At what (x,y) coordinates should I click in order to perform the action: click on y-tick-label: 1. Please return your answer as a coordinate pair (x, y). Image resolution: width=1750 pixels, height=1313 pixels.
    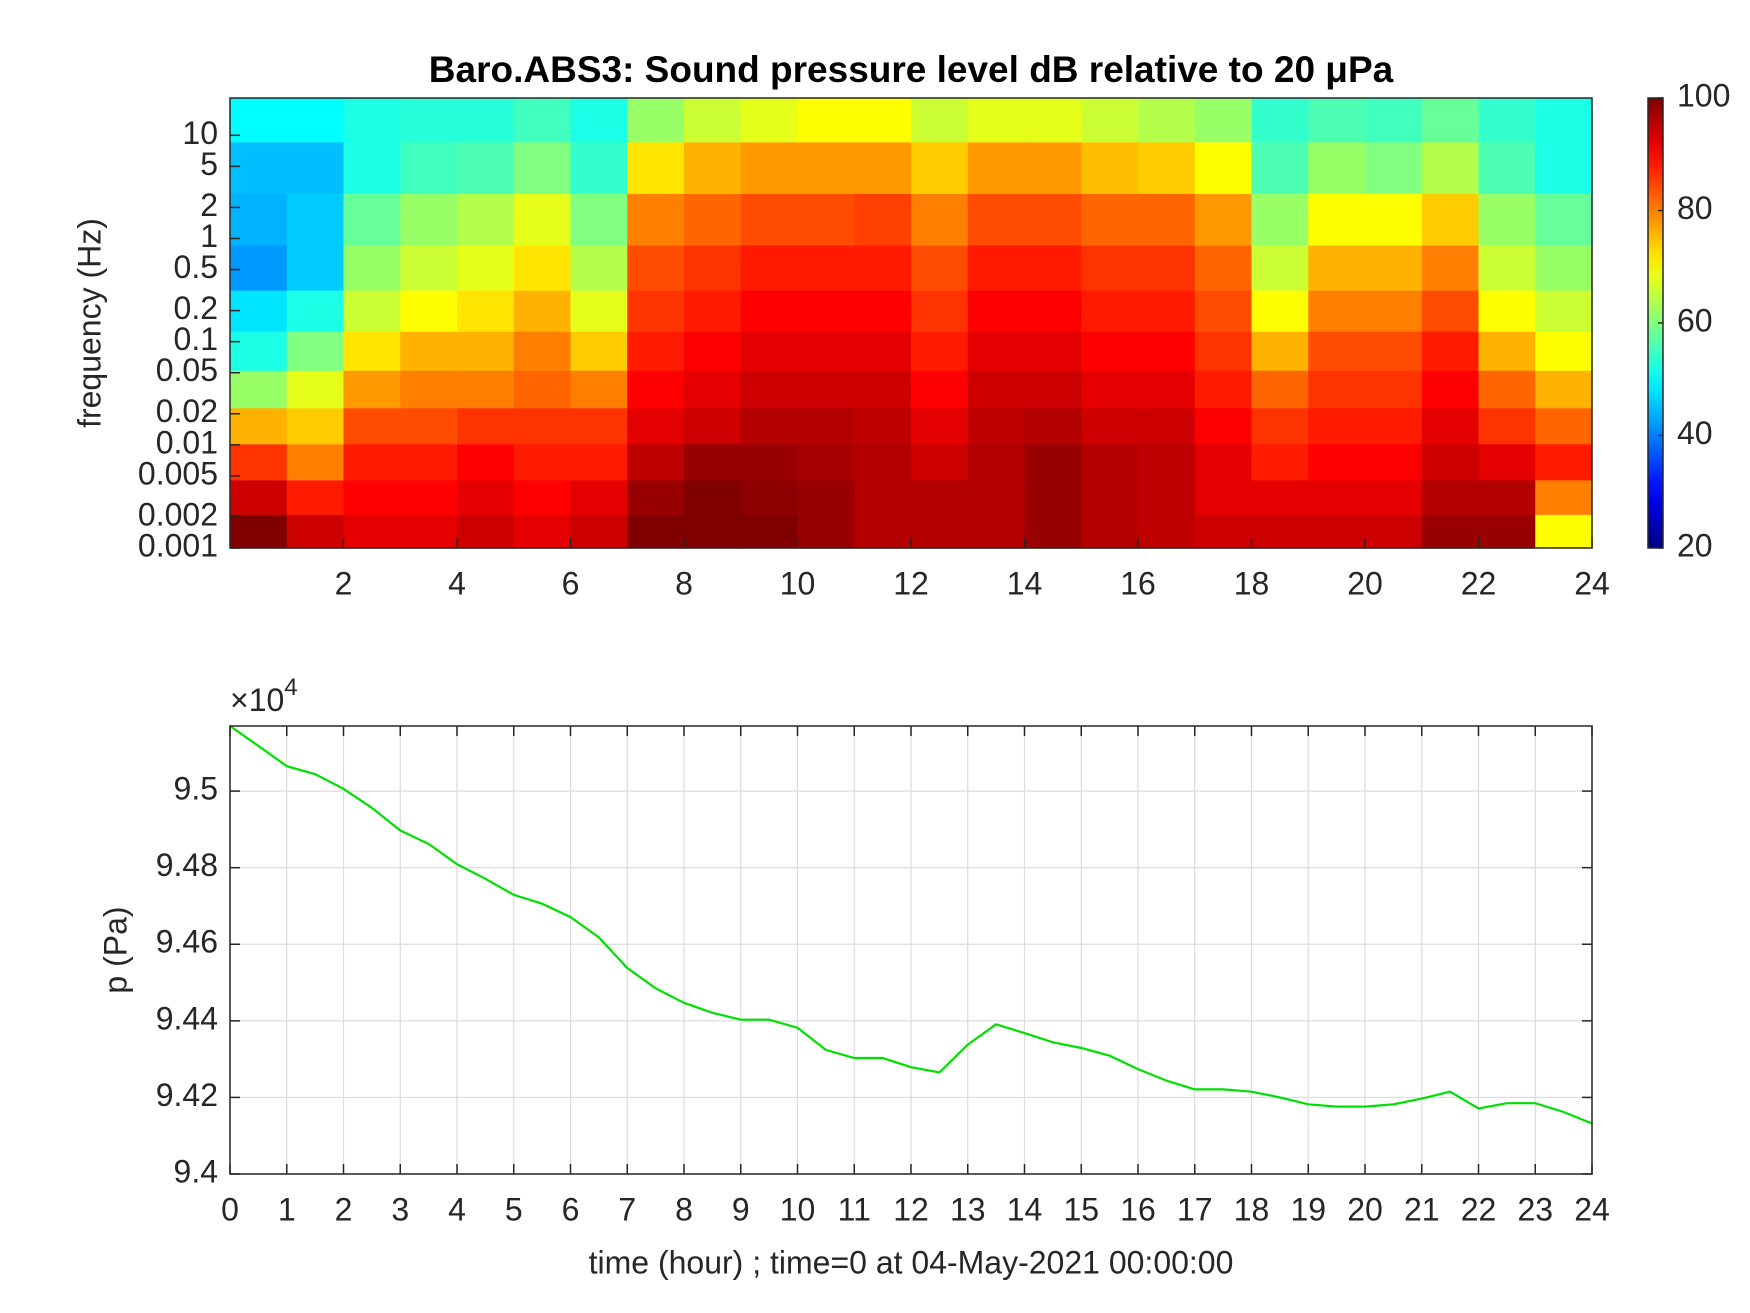
    Looking at the image, I should click on (209, 236).